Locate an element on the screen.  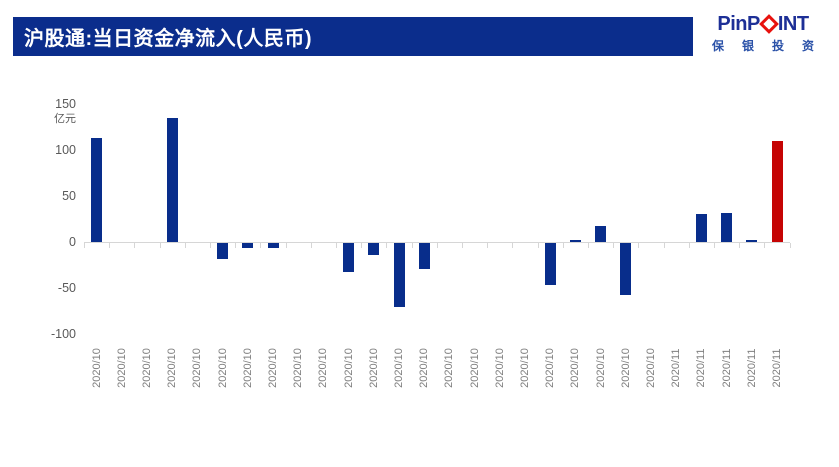
pinpoint-logo: PinP INT 保 银 投 资 is located at coordinates (763, 34).